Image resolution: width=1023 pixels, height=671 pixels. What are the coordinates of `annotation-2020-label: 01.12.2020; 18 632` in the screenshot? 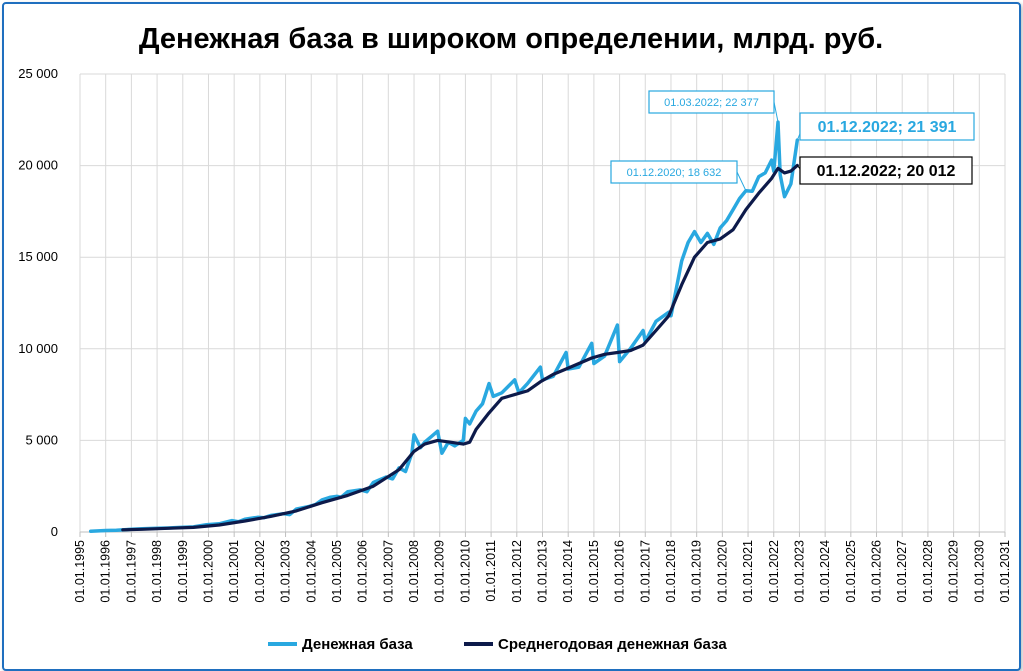 It's located at (674, 173).